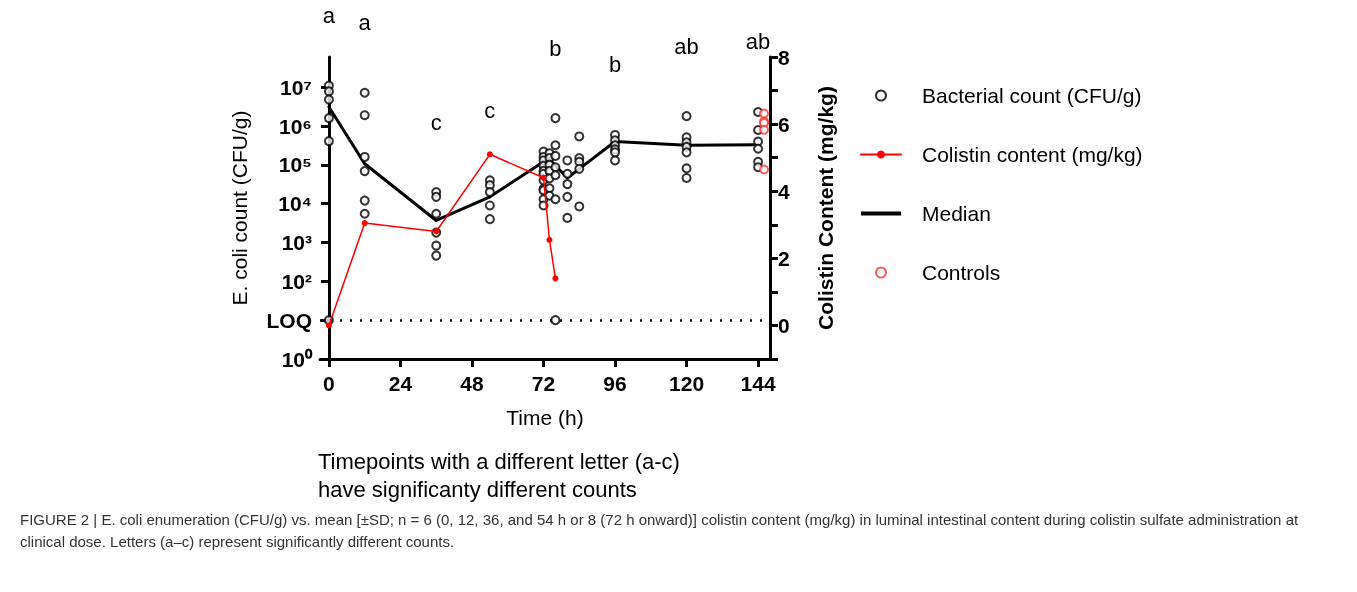  What do you see at coordinates (825, 208) in the screenshot?
I see `y2-axis-title: Colistin Content (mg/kg)` at bounding box center [825, 208].